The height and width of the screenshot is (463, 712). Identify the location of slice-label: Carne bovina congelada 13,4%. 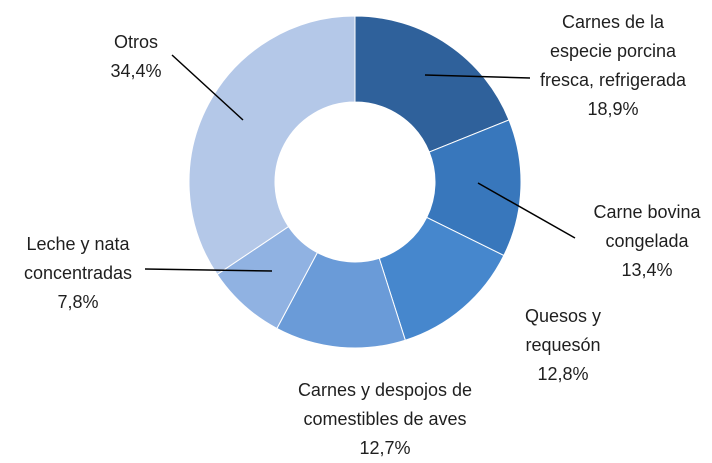
(647, 241).